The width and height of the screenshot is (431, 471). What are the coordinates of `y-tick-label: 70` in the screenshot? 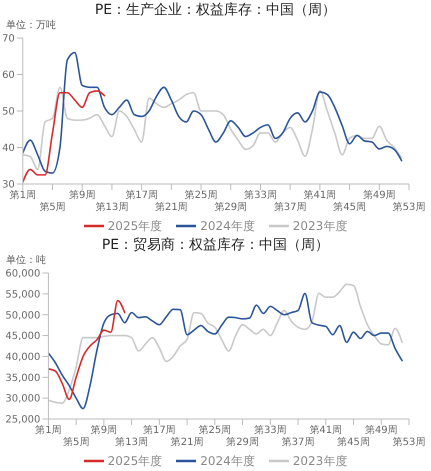 It's located at (8, 39).